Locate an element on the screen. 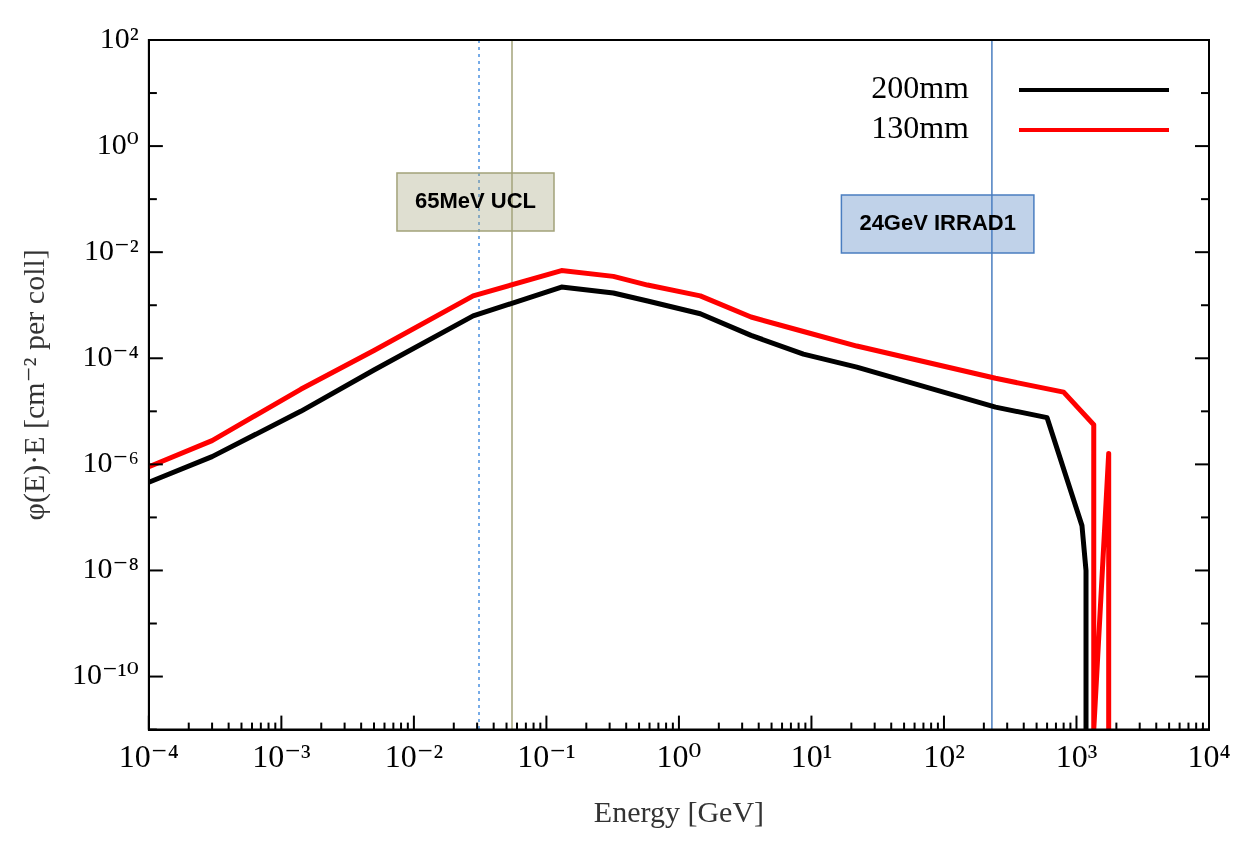 The image size is (1243, 850). x-tick-label: 10⁰ is located at coordinates (679, 756).